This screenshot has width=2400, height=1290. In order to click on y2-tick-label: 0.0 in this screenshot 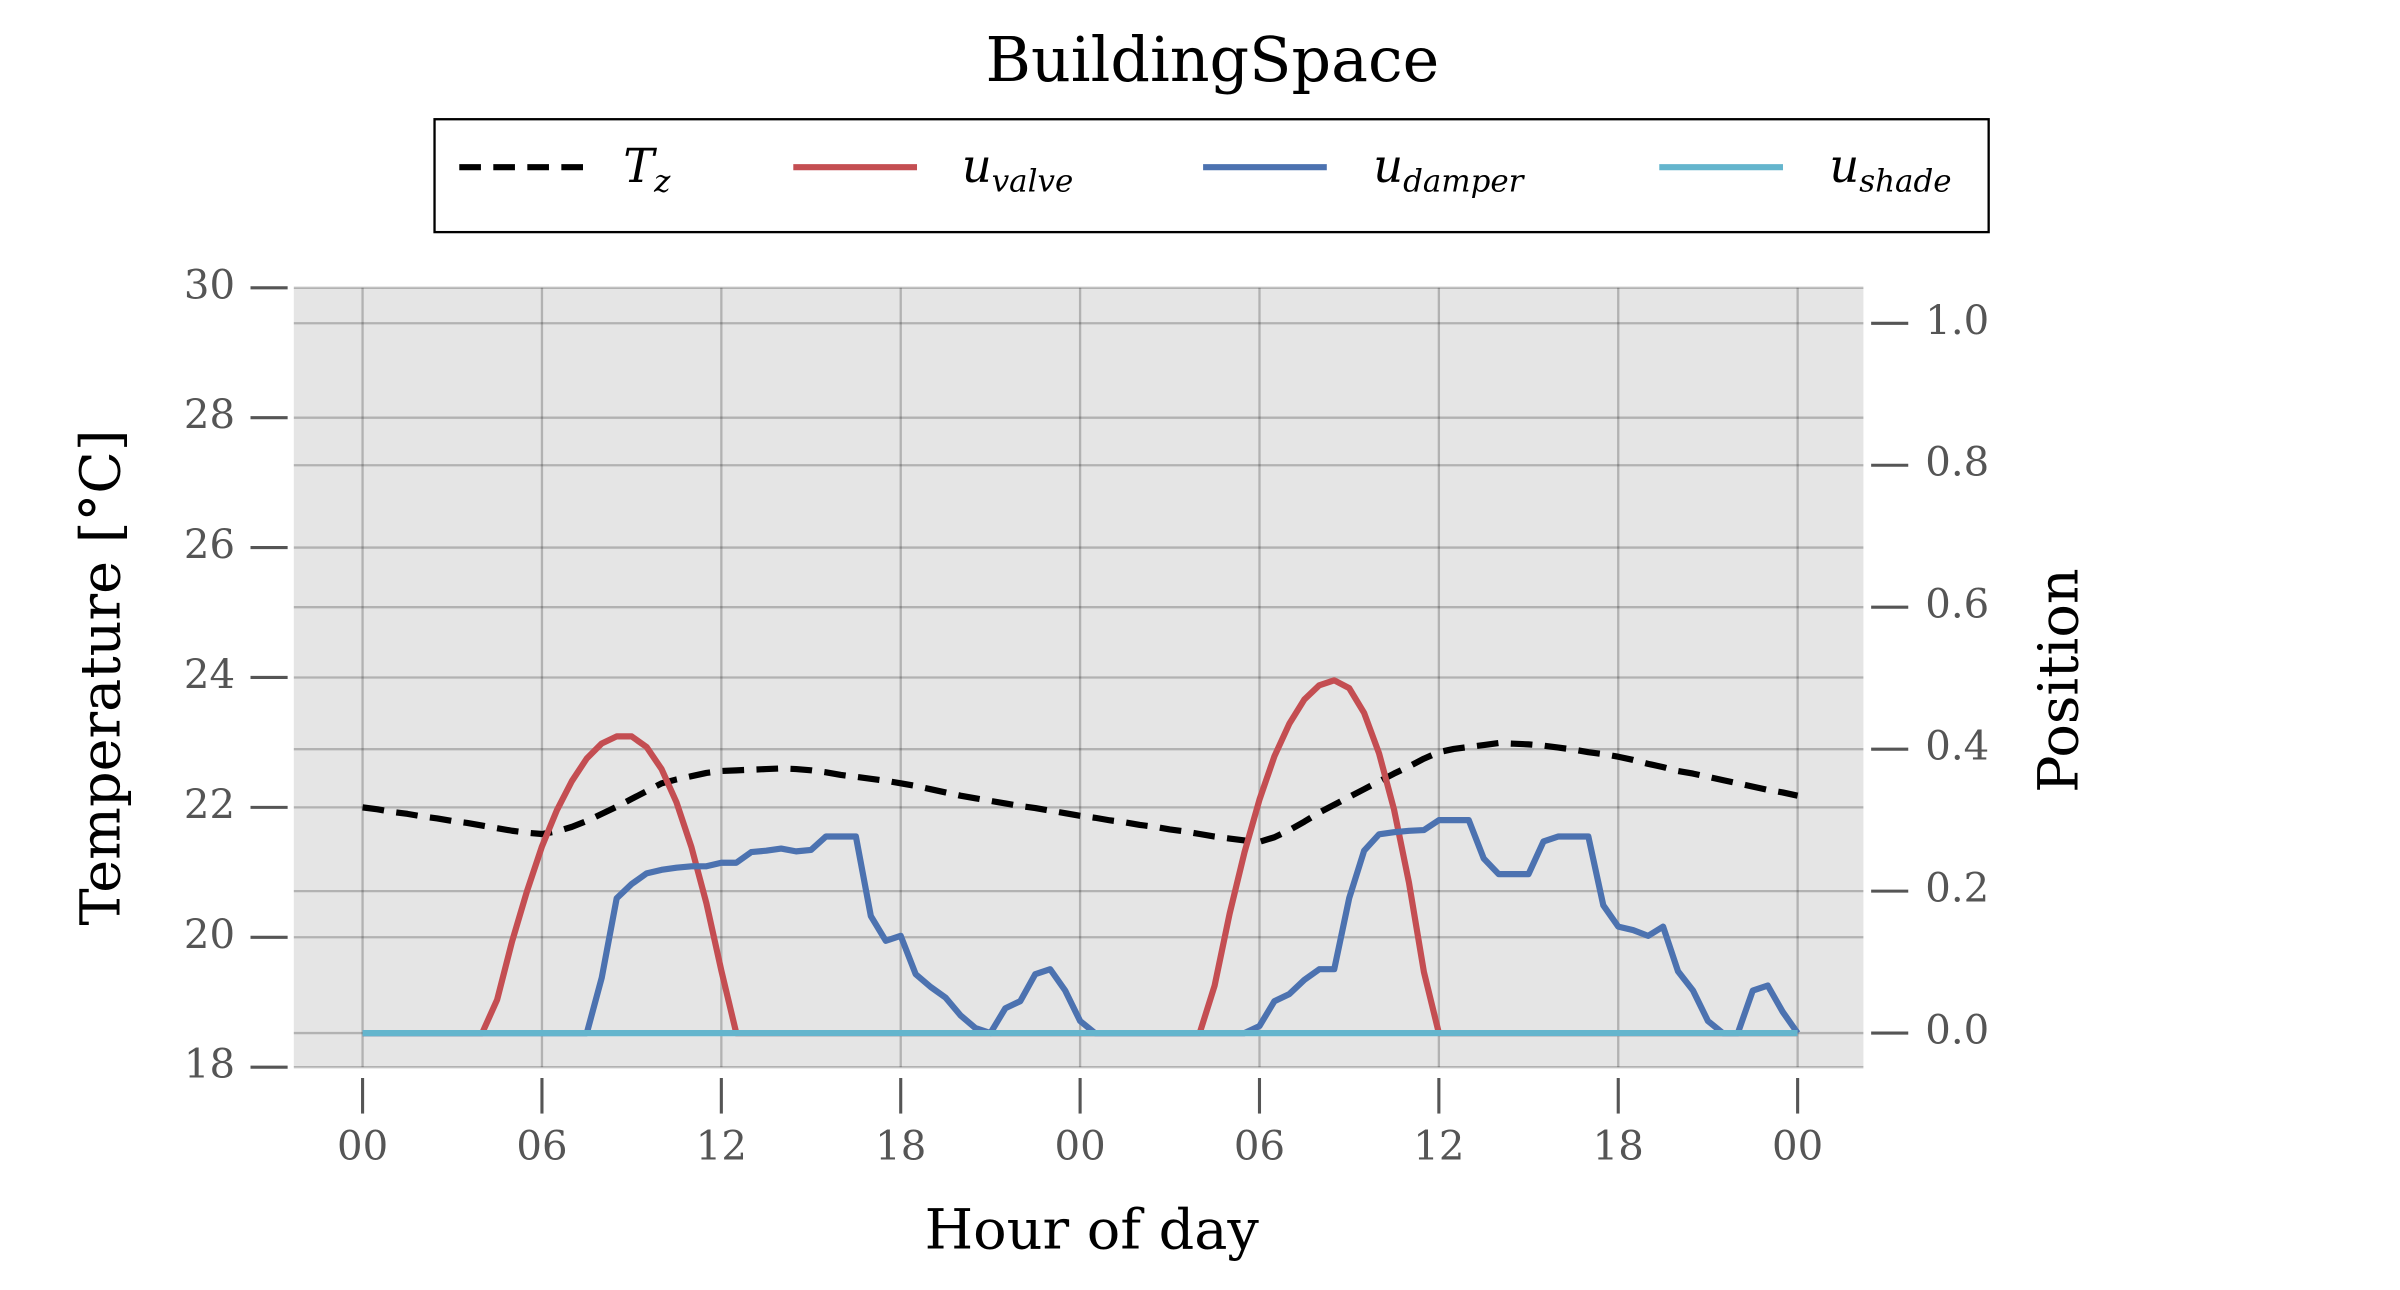, I will do `click(1957, 1031)`.